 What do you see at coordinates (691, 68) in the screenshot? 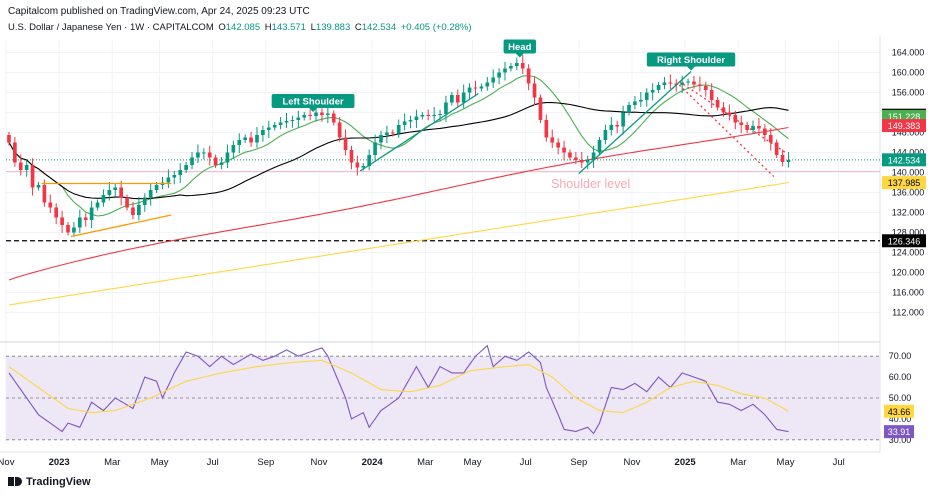
I see `pattern-label-pointer` at bounding box center [691, 68].